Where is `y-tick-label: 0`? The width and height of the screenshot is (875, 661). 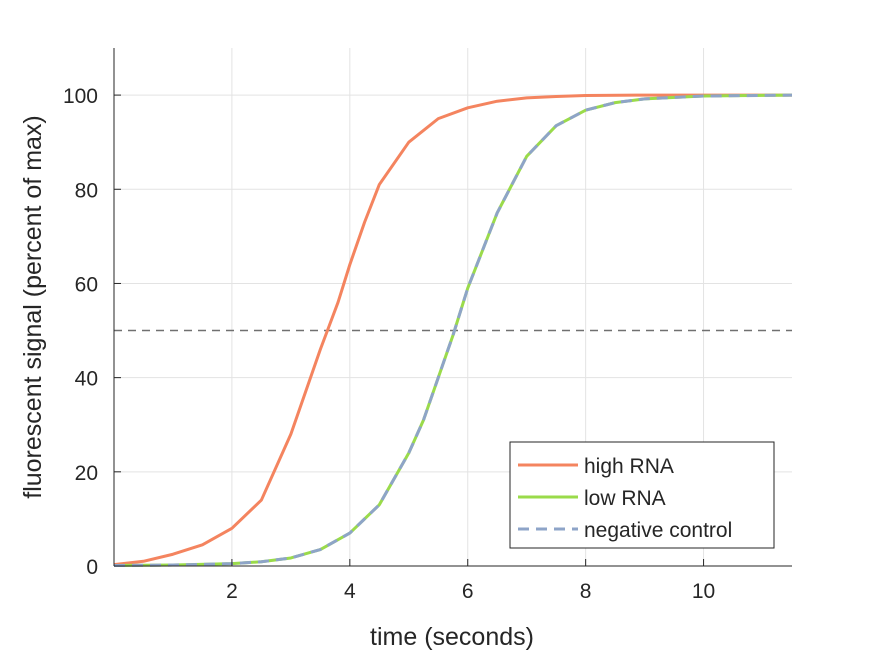 y-tick-label: 0 is located at coordinates (92, 567).